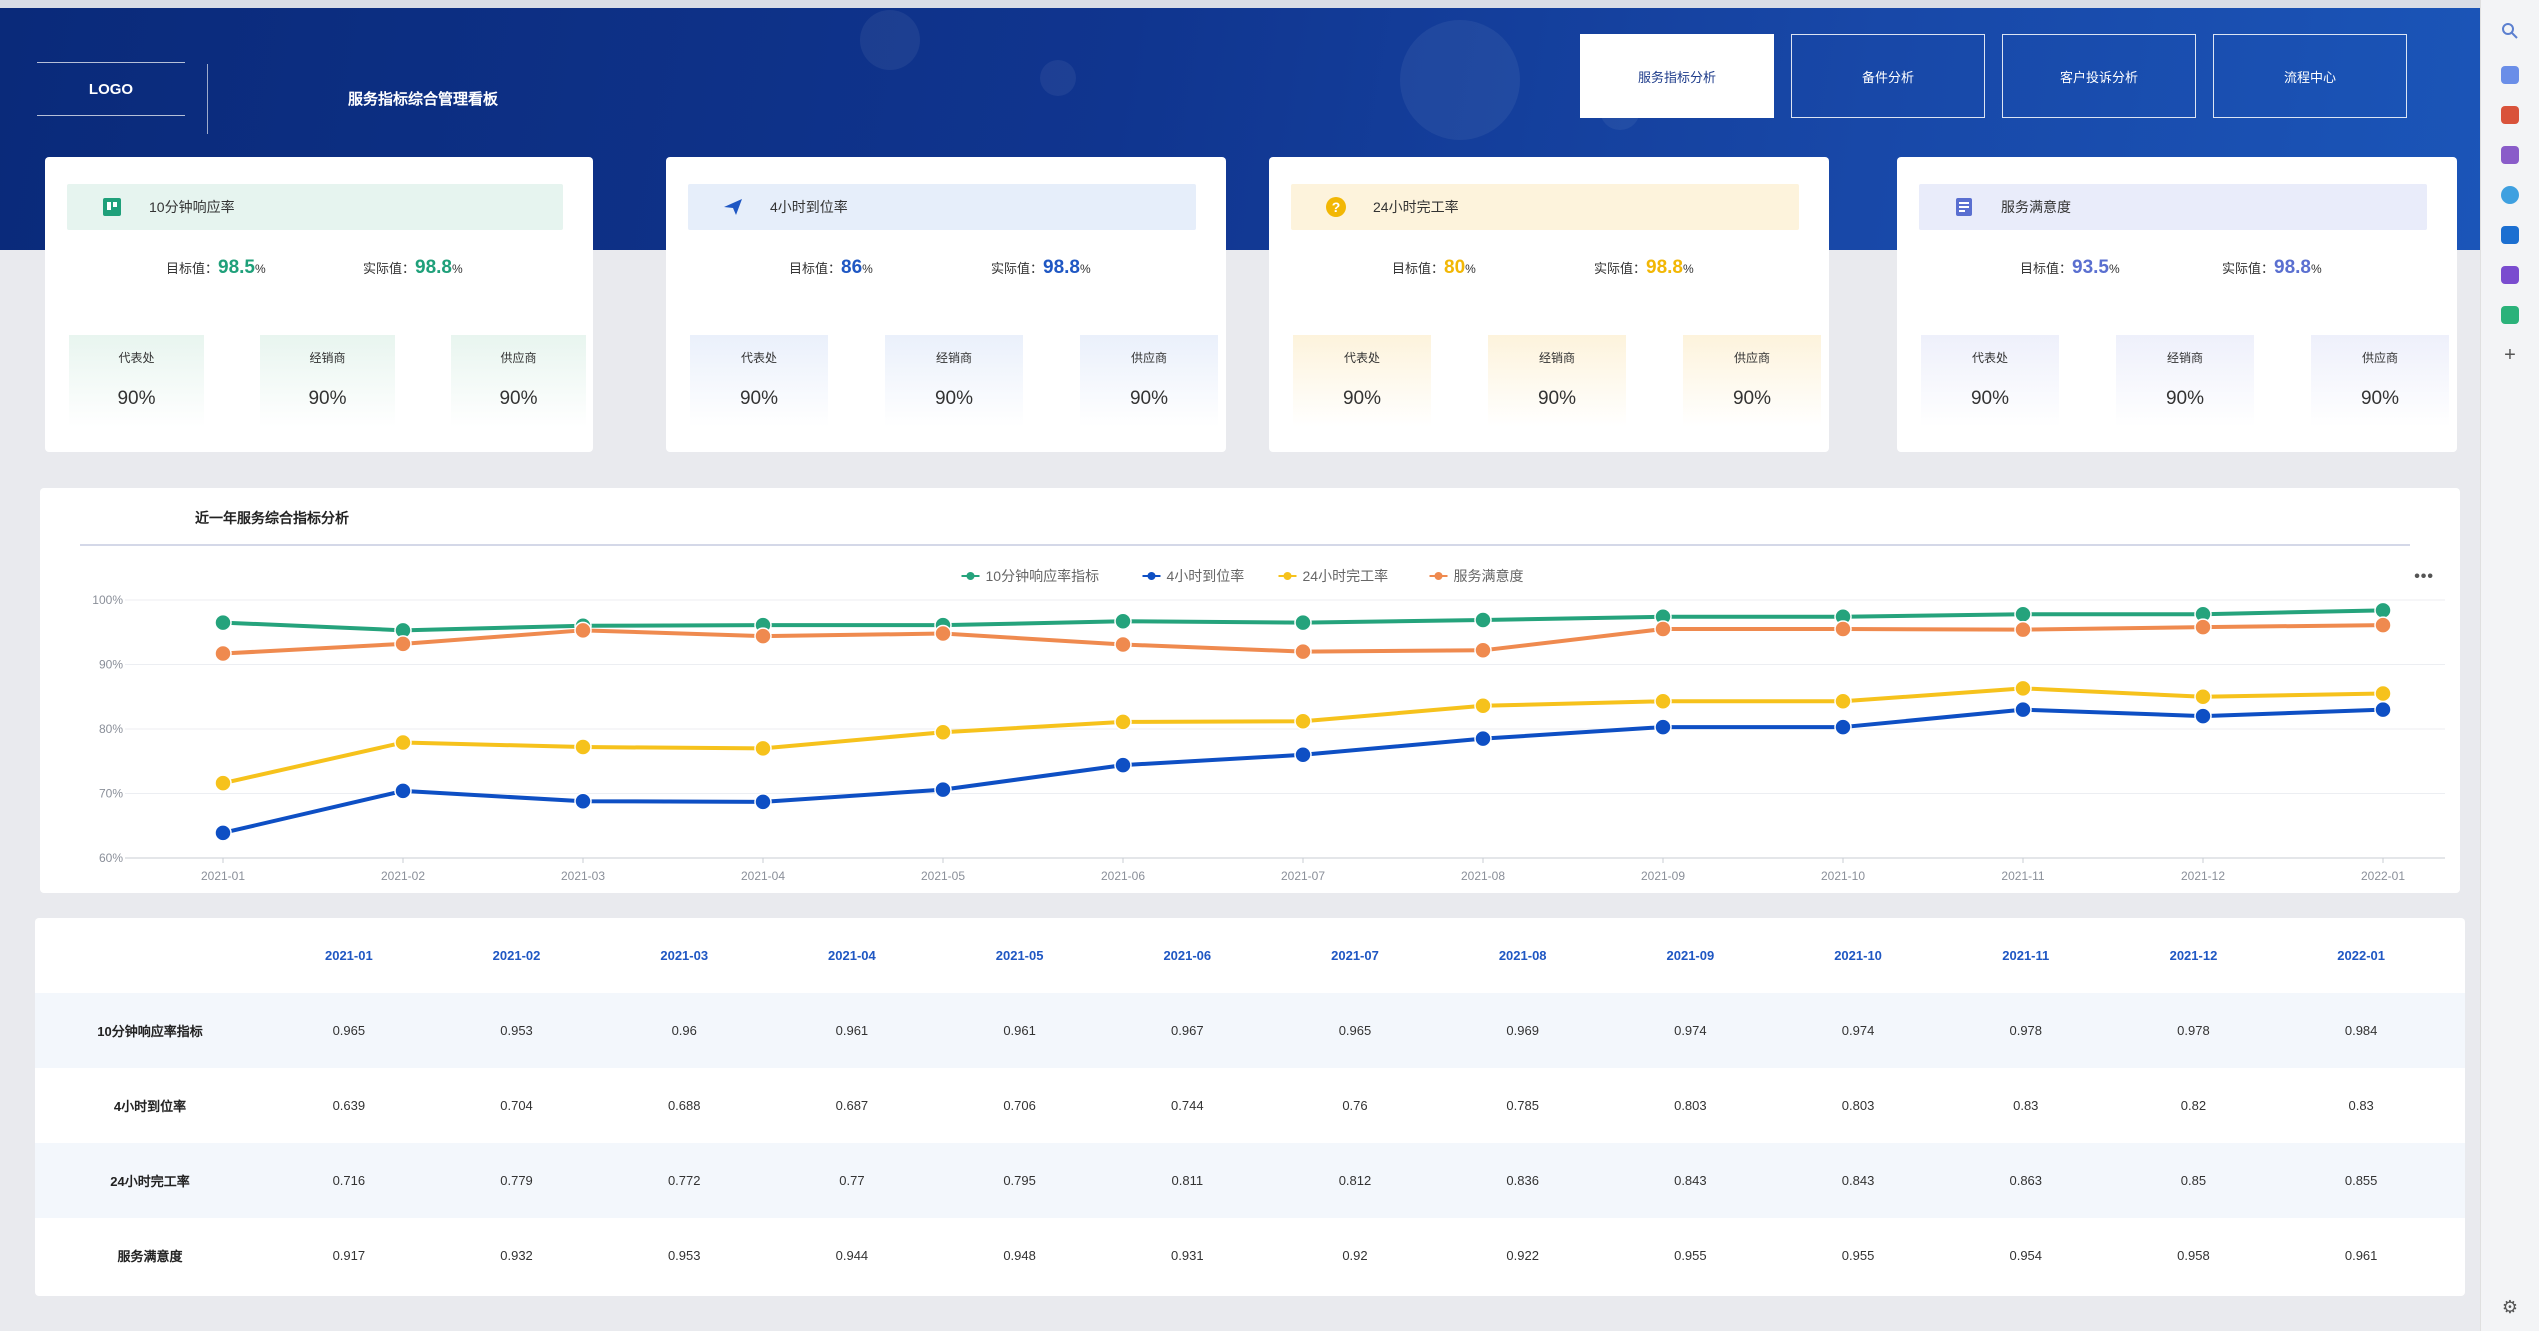 The image size is (2539, 1331). Describe the element at coordinates (2070, 267) in the screenshot. I see `kpi-target: 目标值：93.5%` at that location.